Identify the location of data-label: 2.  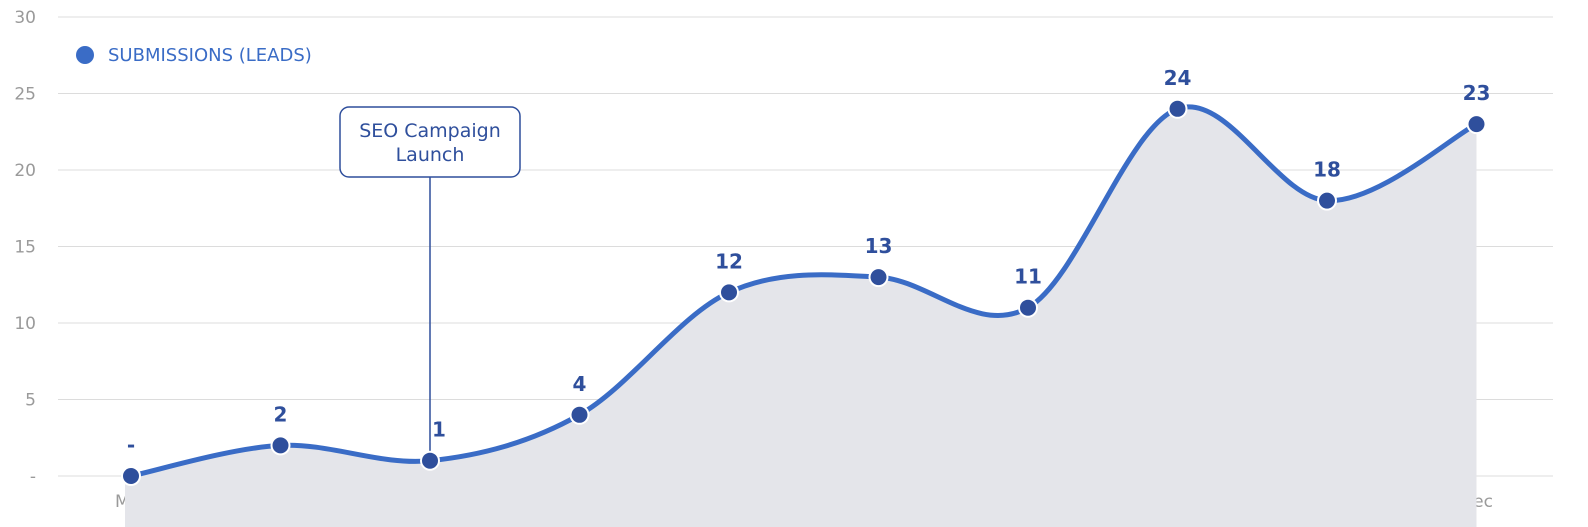
(281, 414).